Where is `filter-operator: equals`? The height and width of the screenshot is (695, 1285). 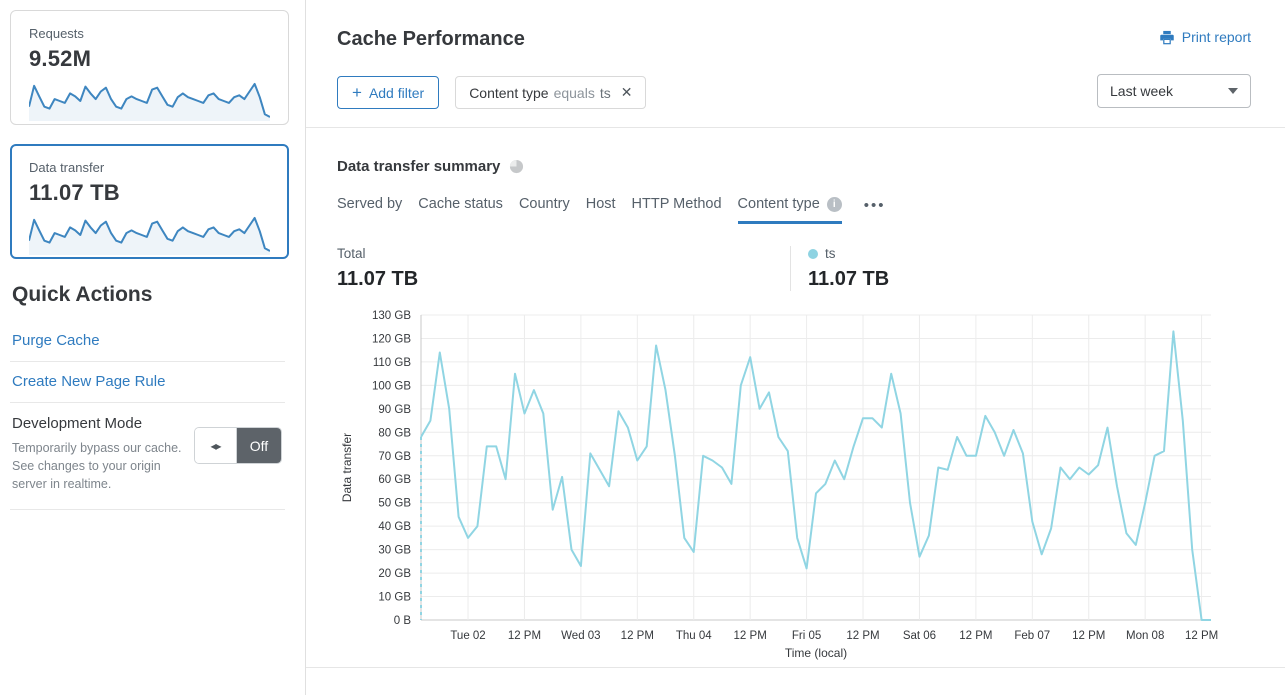 filter-operator: equals is located at coordinates (574, 92).